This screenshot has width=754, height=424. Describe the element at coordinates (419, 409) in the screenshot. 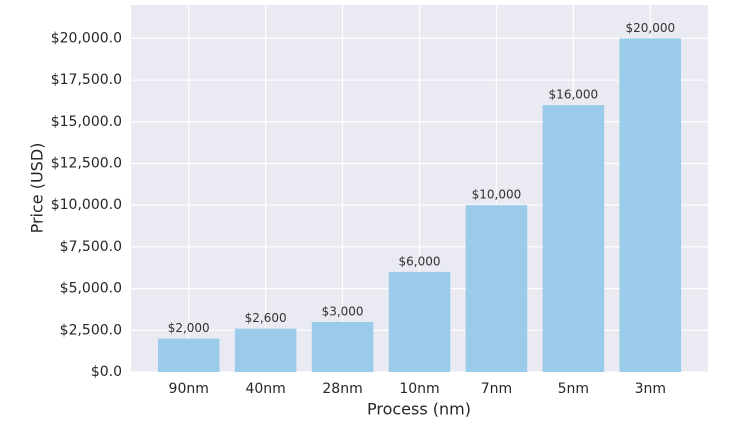

I see `x-axis-label: Process (nm)` at that location.